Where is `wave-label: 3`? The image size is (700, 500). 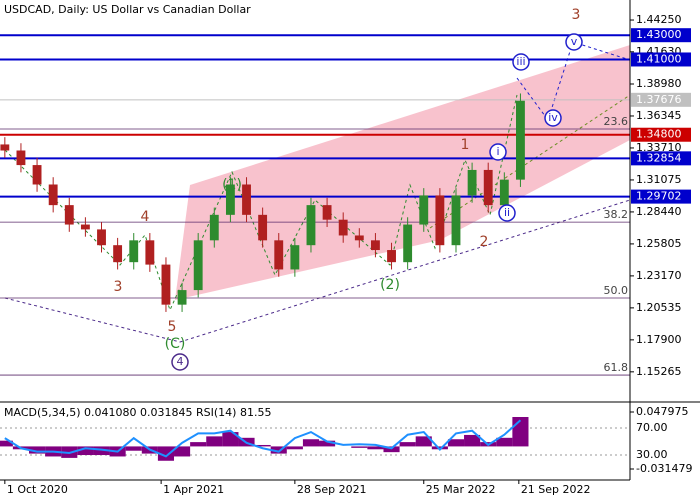
wave-label: 3 is located at coordinates (576, 15).